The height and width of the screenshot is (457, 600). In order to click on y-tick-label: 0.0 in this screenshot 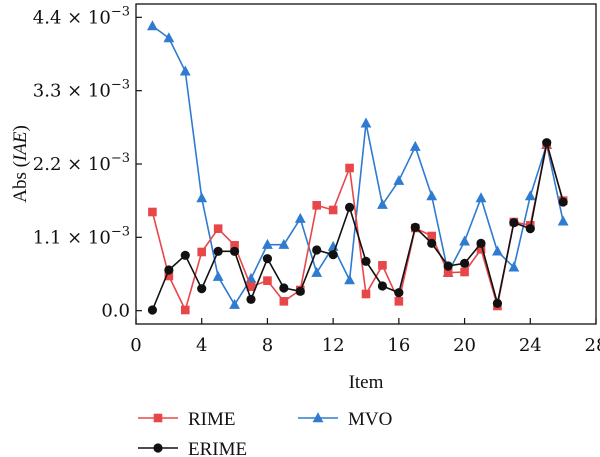, I will do `click(115, 311)`.